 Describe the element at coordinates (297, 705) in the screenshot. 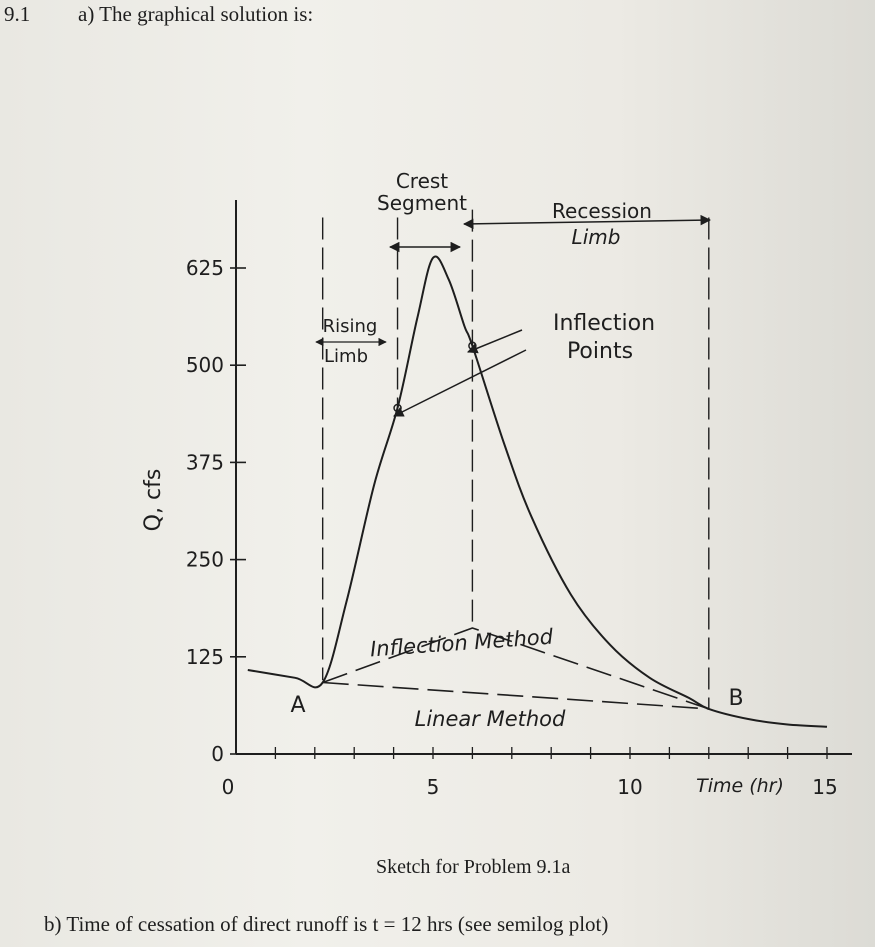

I see `point-a-label: A` at that location.